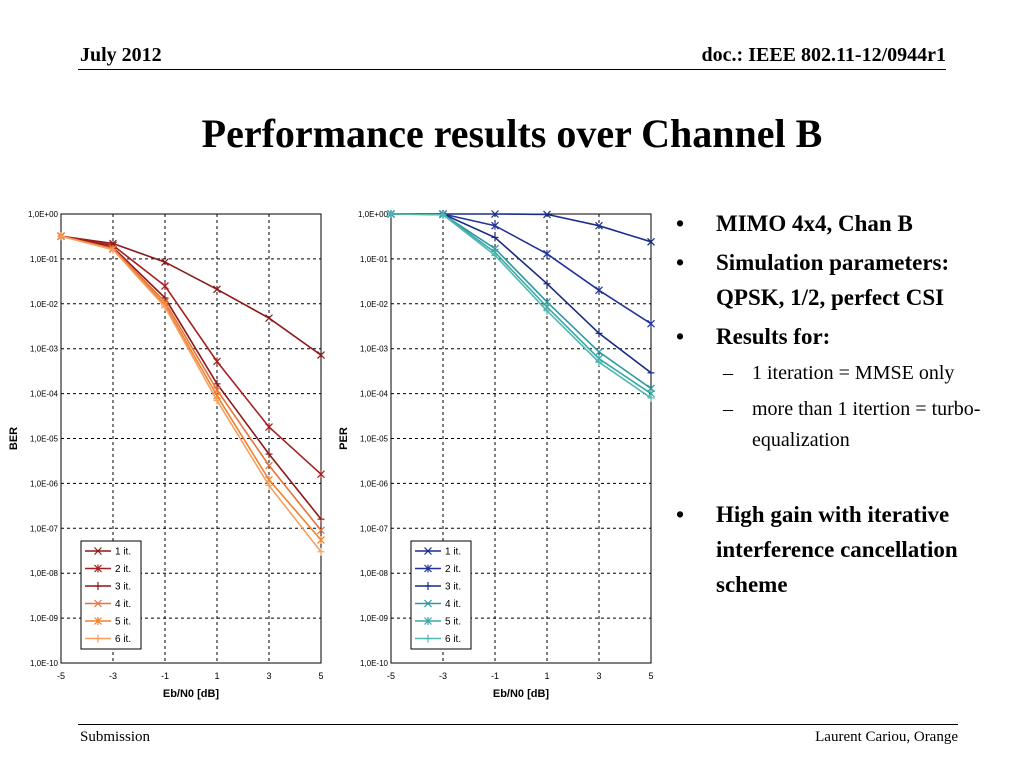  What do you see at coordinates (123, 569) in the screenshot?
I see `ber-legend-label: 2 it.` at bounding box center [123, 569].